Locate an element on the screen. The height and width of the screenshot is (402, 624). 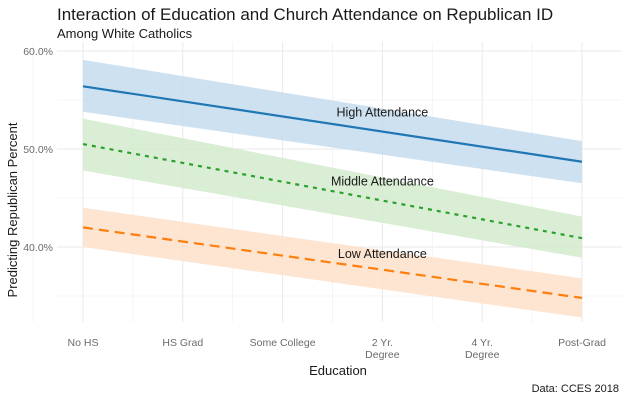
x-tick-label-line: Post-Grad is located at coordinates (582, 343).